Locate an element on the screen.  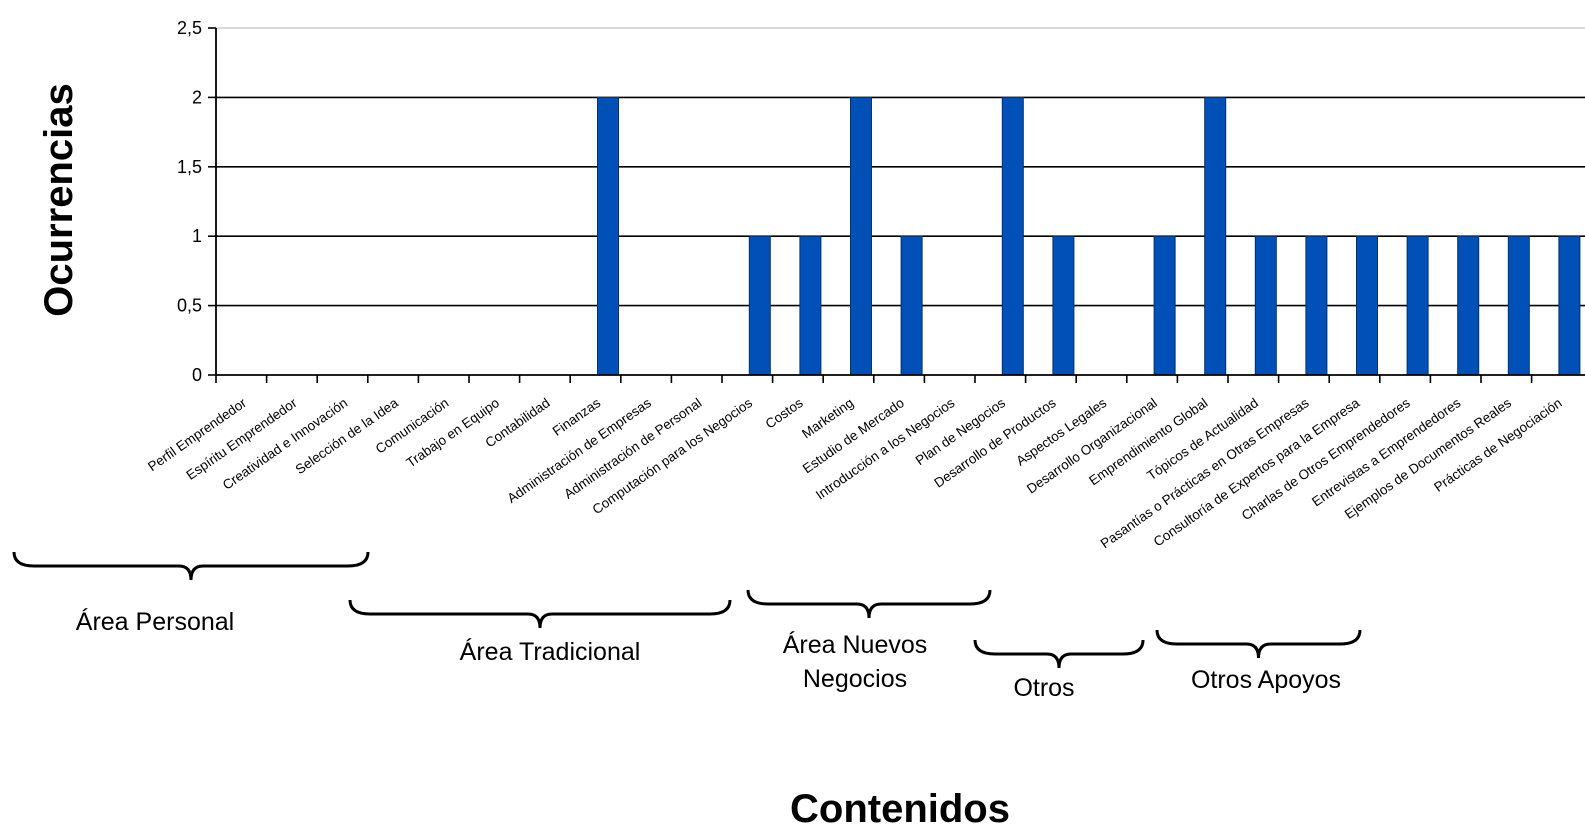
group-label: Área Personal is located at coordinates (155, 621).